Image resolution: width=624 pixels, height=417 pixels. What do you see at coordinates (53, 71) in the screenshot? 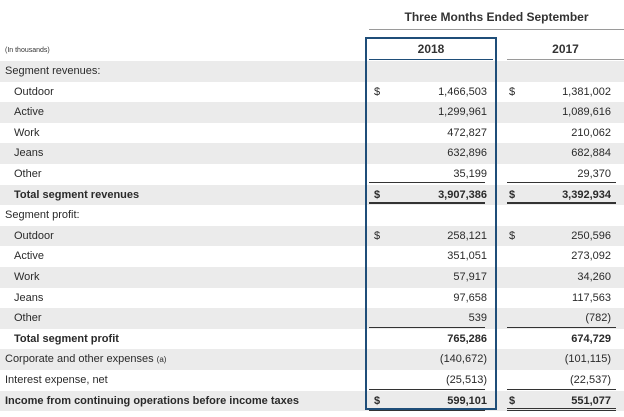
I see `row-label: Segment revenues:` at bounding box center [53, 71].